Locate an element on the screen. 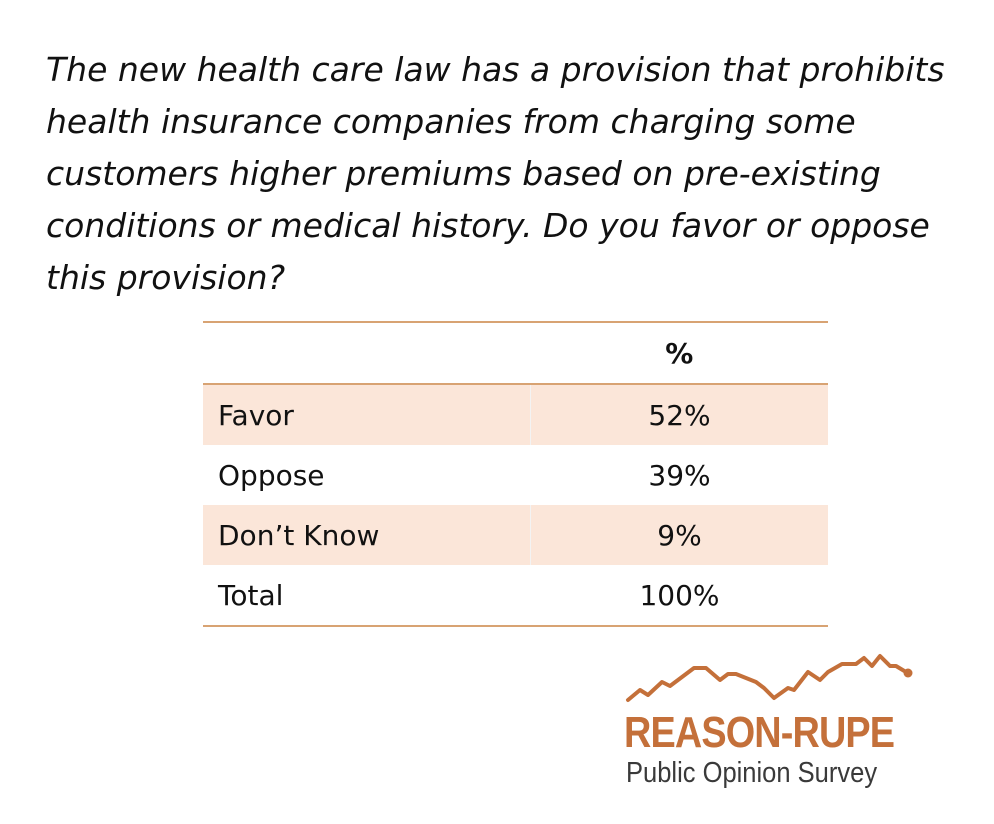  table-header-row: % is located at coordinates (515, 353).